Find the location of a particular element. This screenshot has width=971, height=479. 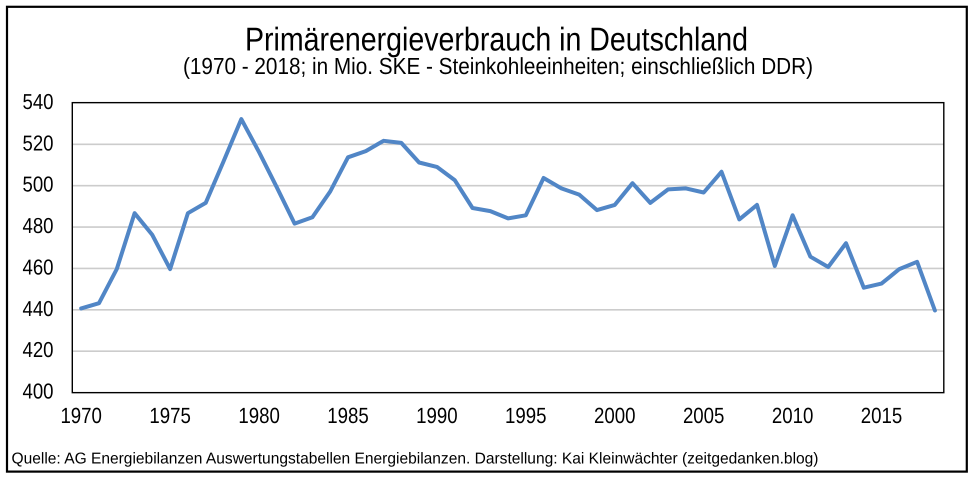

svg-text: 2010 is located at coordinates (793, 415).